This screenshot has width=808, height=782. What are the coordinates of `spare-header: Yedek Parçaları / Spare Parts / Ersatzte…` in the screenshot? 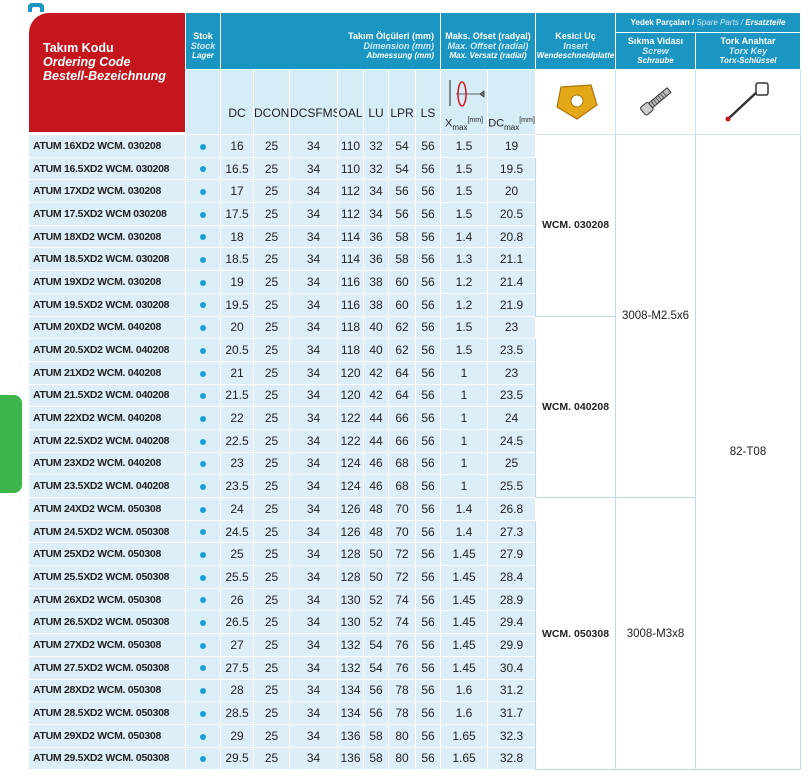 It's located at (708, 22).